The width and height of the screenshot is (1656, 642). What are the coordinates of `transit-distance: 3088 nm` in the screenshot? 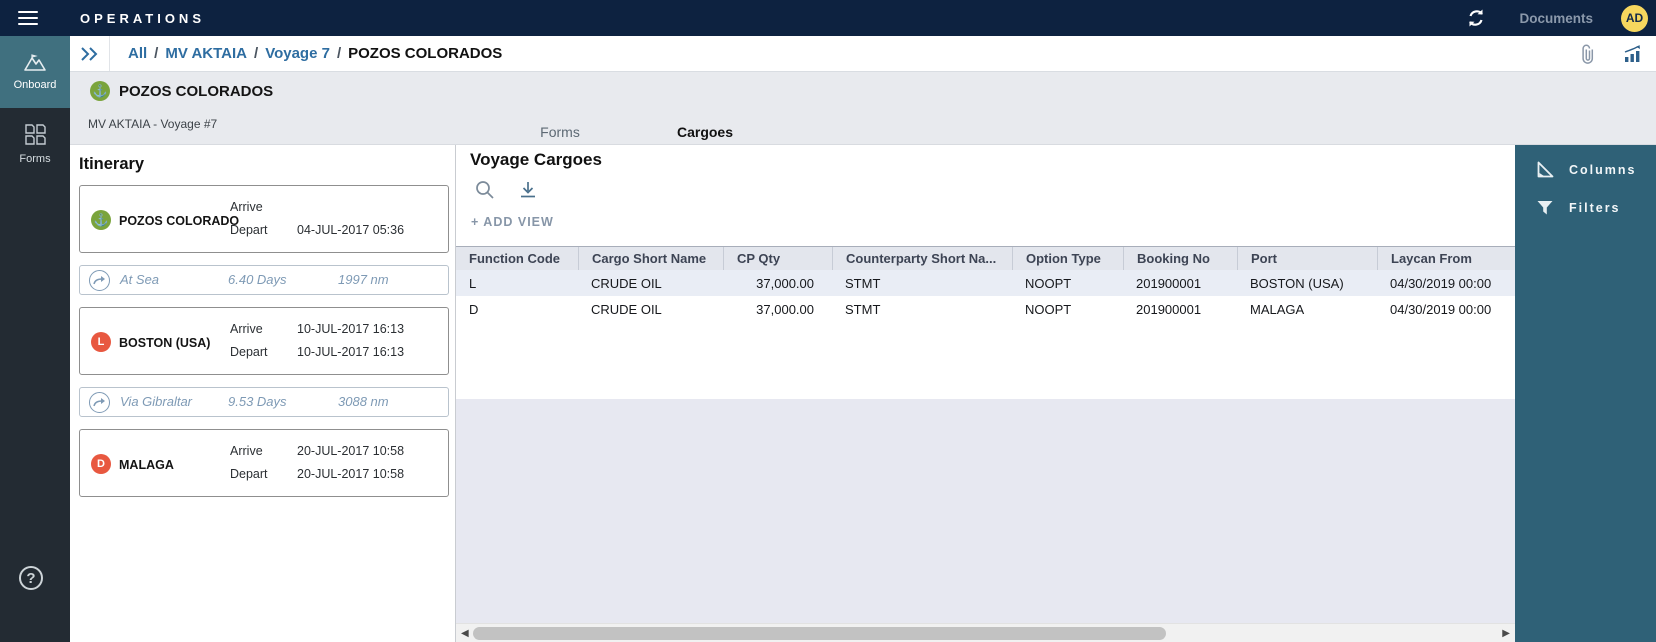 It's located at (363, 401).